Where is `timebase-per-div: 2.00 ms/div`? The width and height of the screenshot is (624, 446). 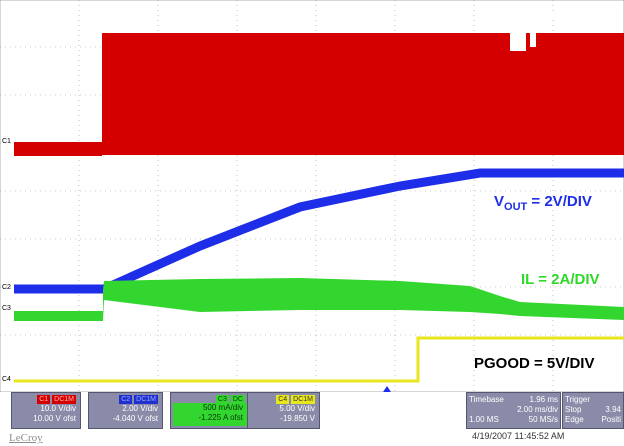 timebase-per-div: 2.00 ms/div is located at coordinates (537, 409).